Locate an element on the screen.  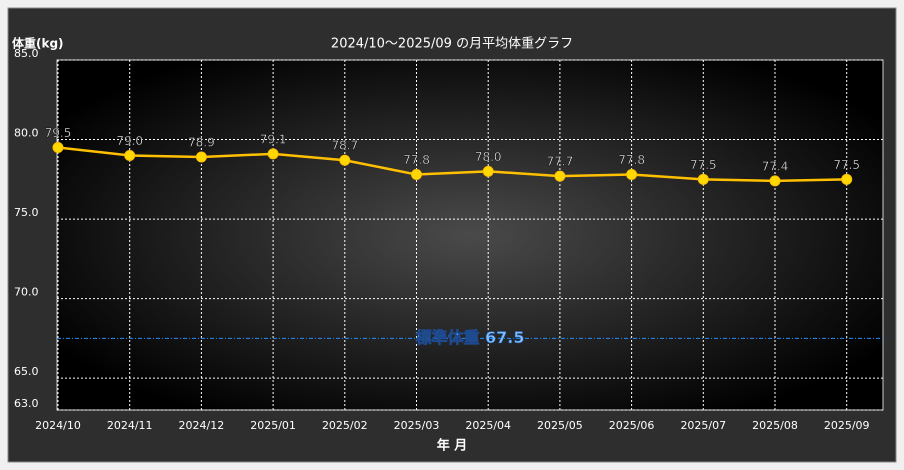
x-tick-label: 2025/09 is located at coordinates (847, 425).